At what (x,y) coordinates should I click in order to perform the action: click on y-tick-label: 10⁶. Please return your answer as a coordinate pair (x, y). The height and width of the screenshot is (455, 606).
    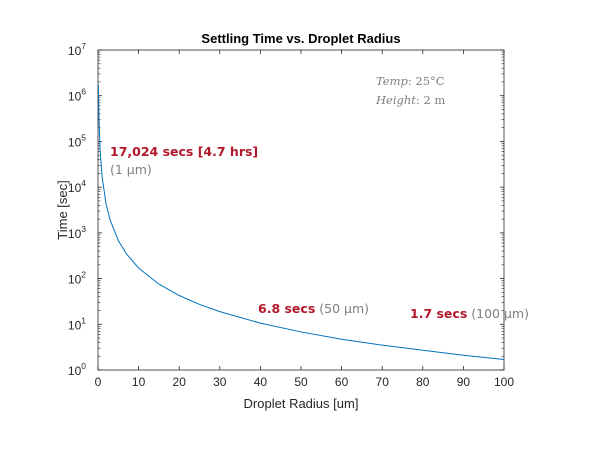
    Looking at the image, I should click on (77, 95).